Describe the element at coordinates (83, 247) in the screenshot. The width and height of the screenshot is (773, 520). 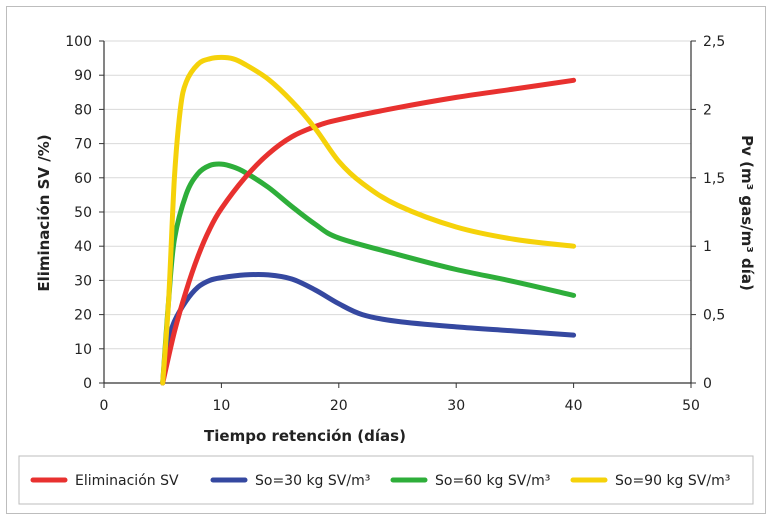
I see `y-left-tick-label: 40` at that location.